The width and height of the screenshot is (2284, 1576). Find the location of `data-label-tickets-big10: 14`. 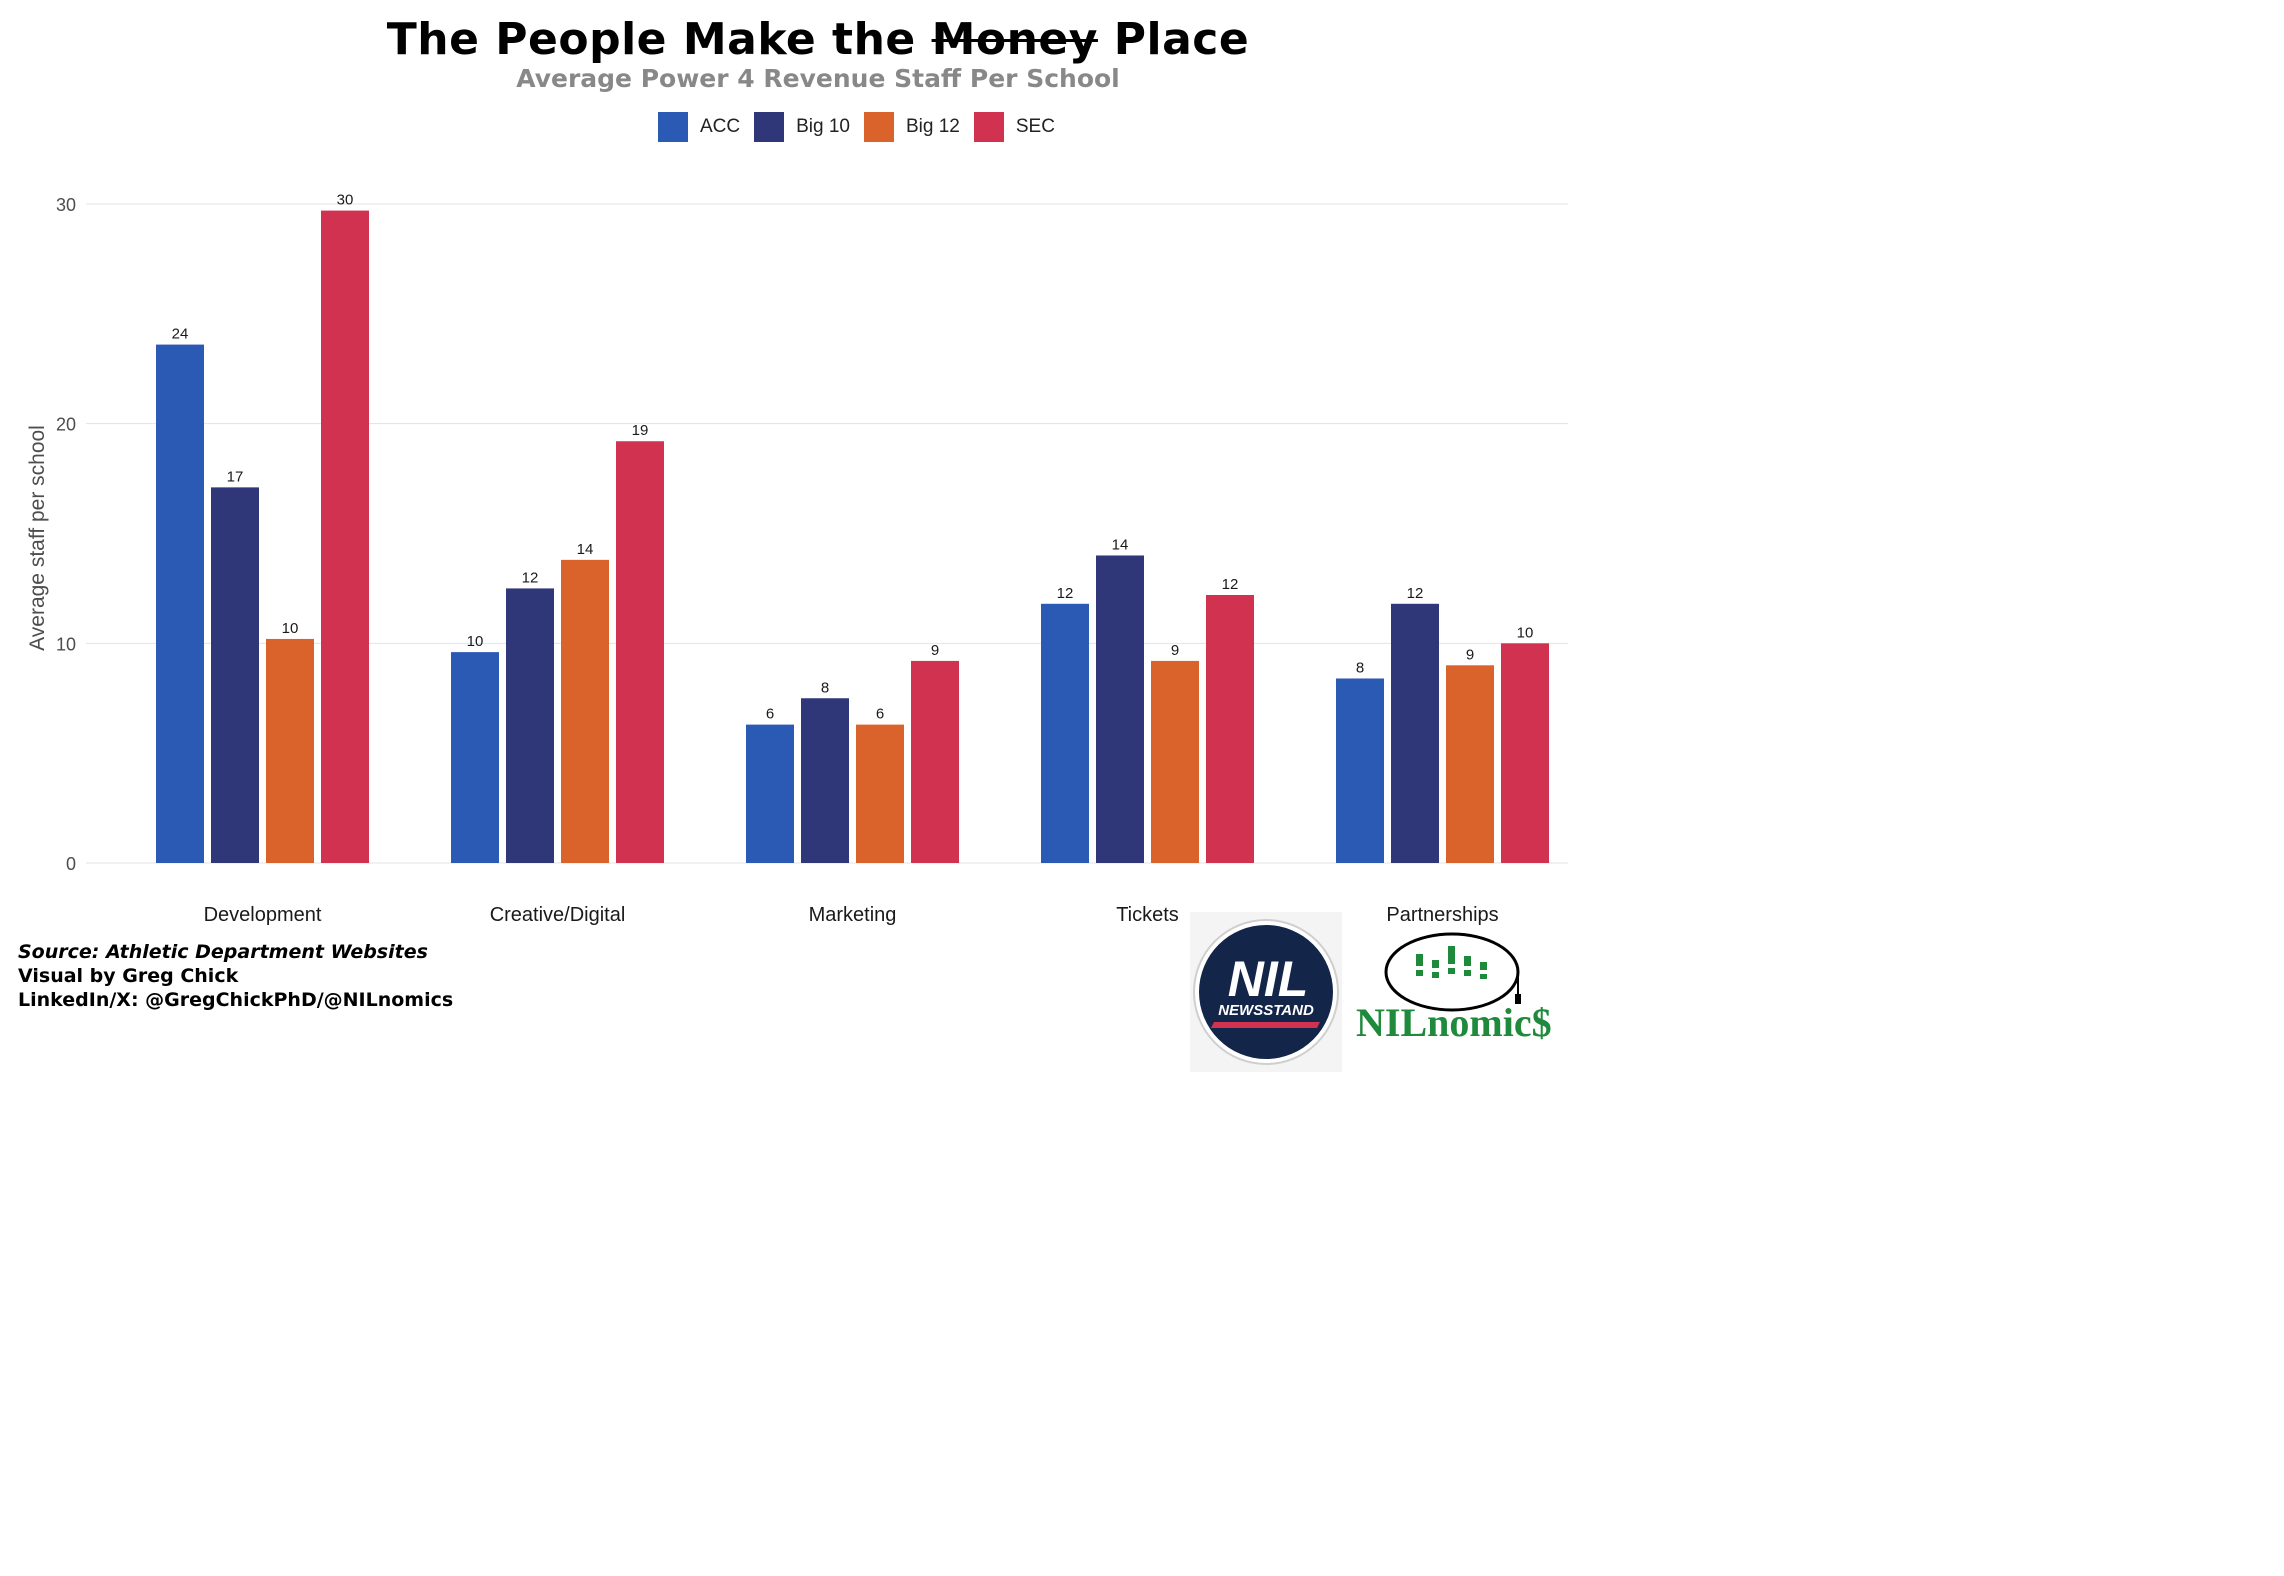

data-label-tickets-big10: 14 is located at coordinates (1120, 544).